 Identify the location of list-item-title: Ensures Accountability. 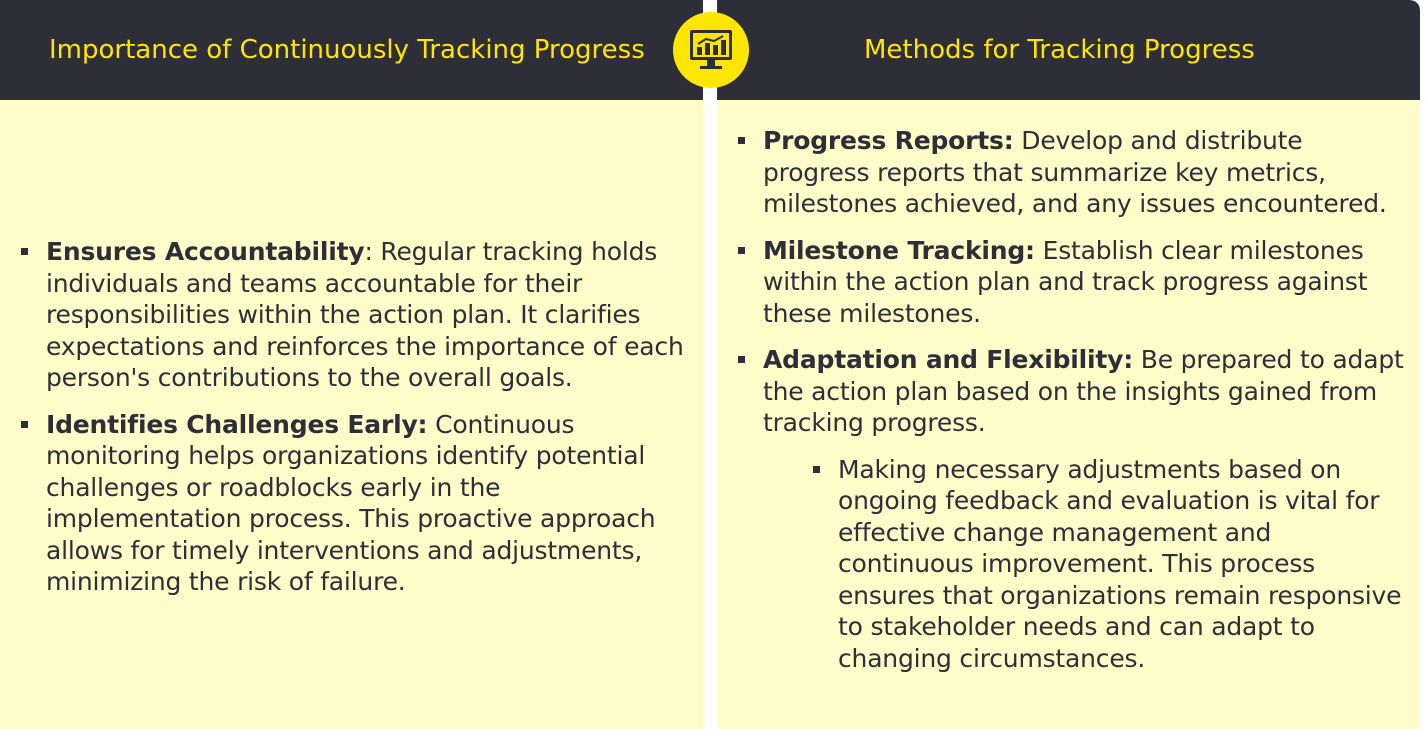
(205, 251).